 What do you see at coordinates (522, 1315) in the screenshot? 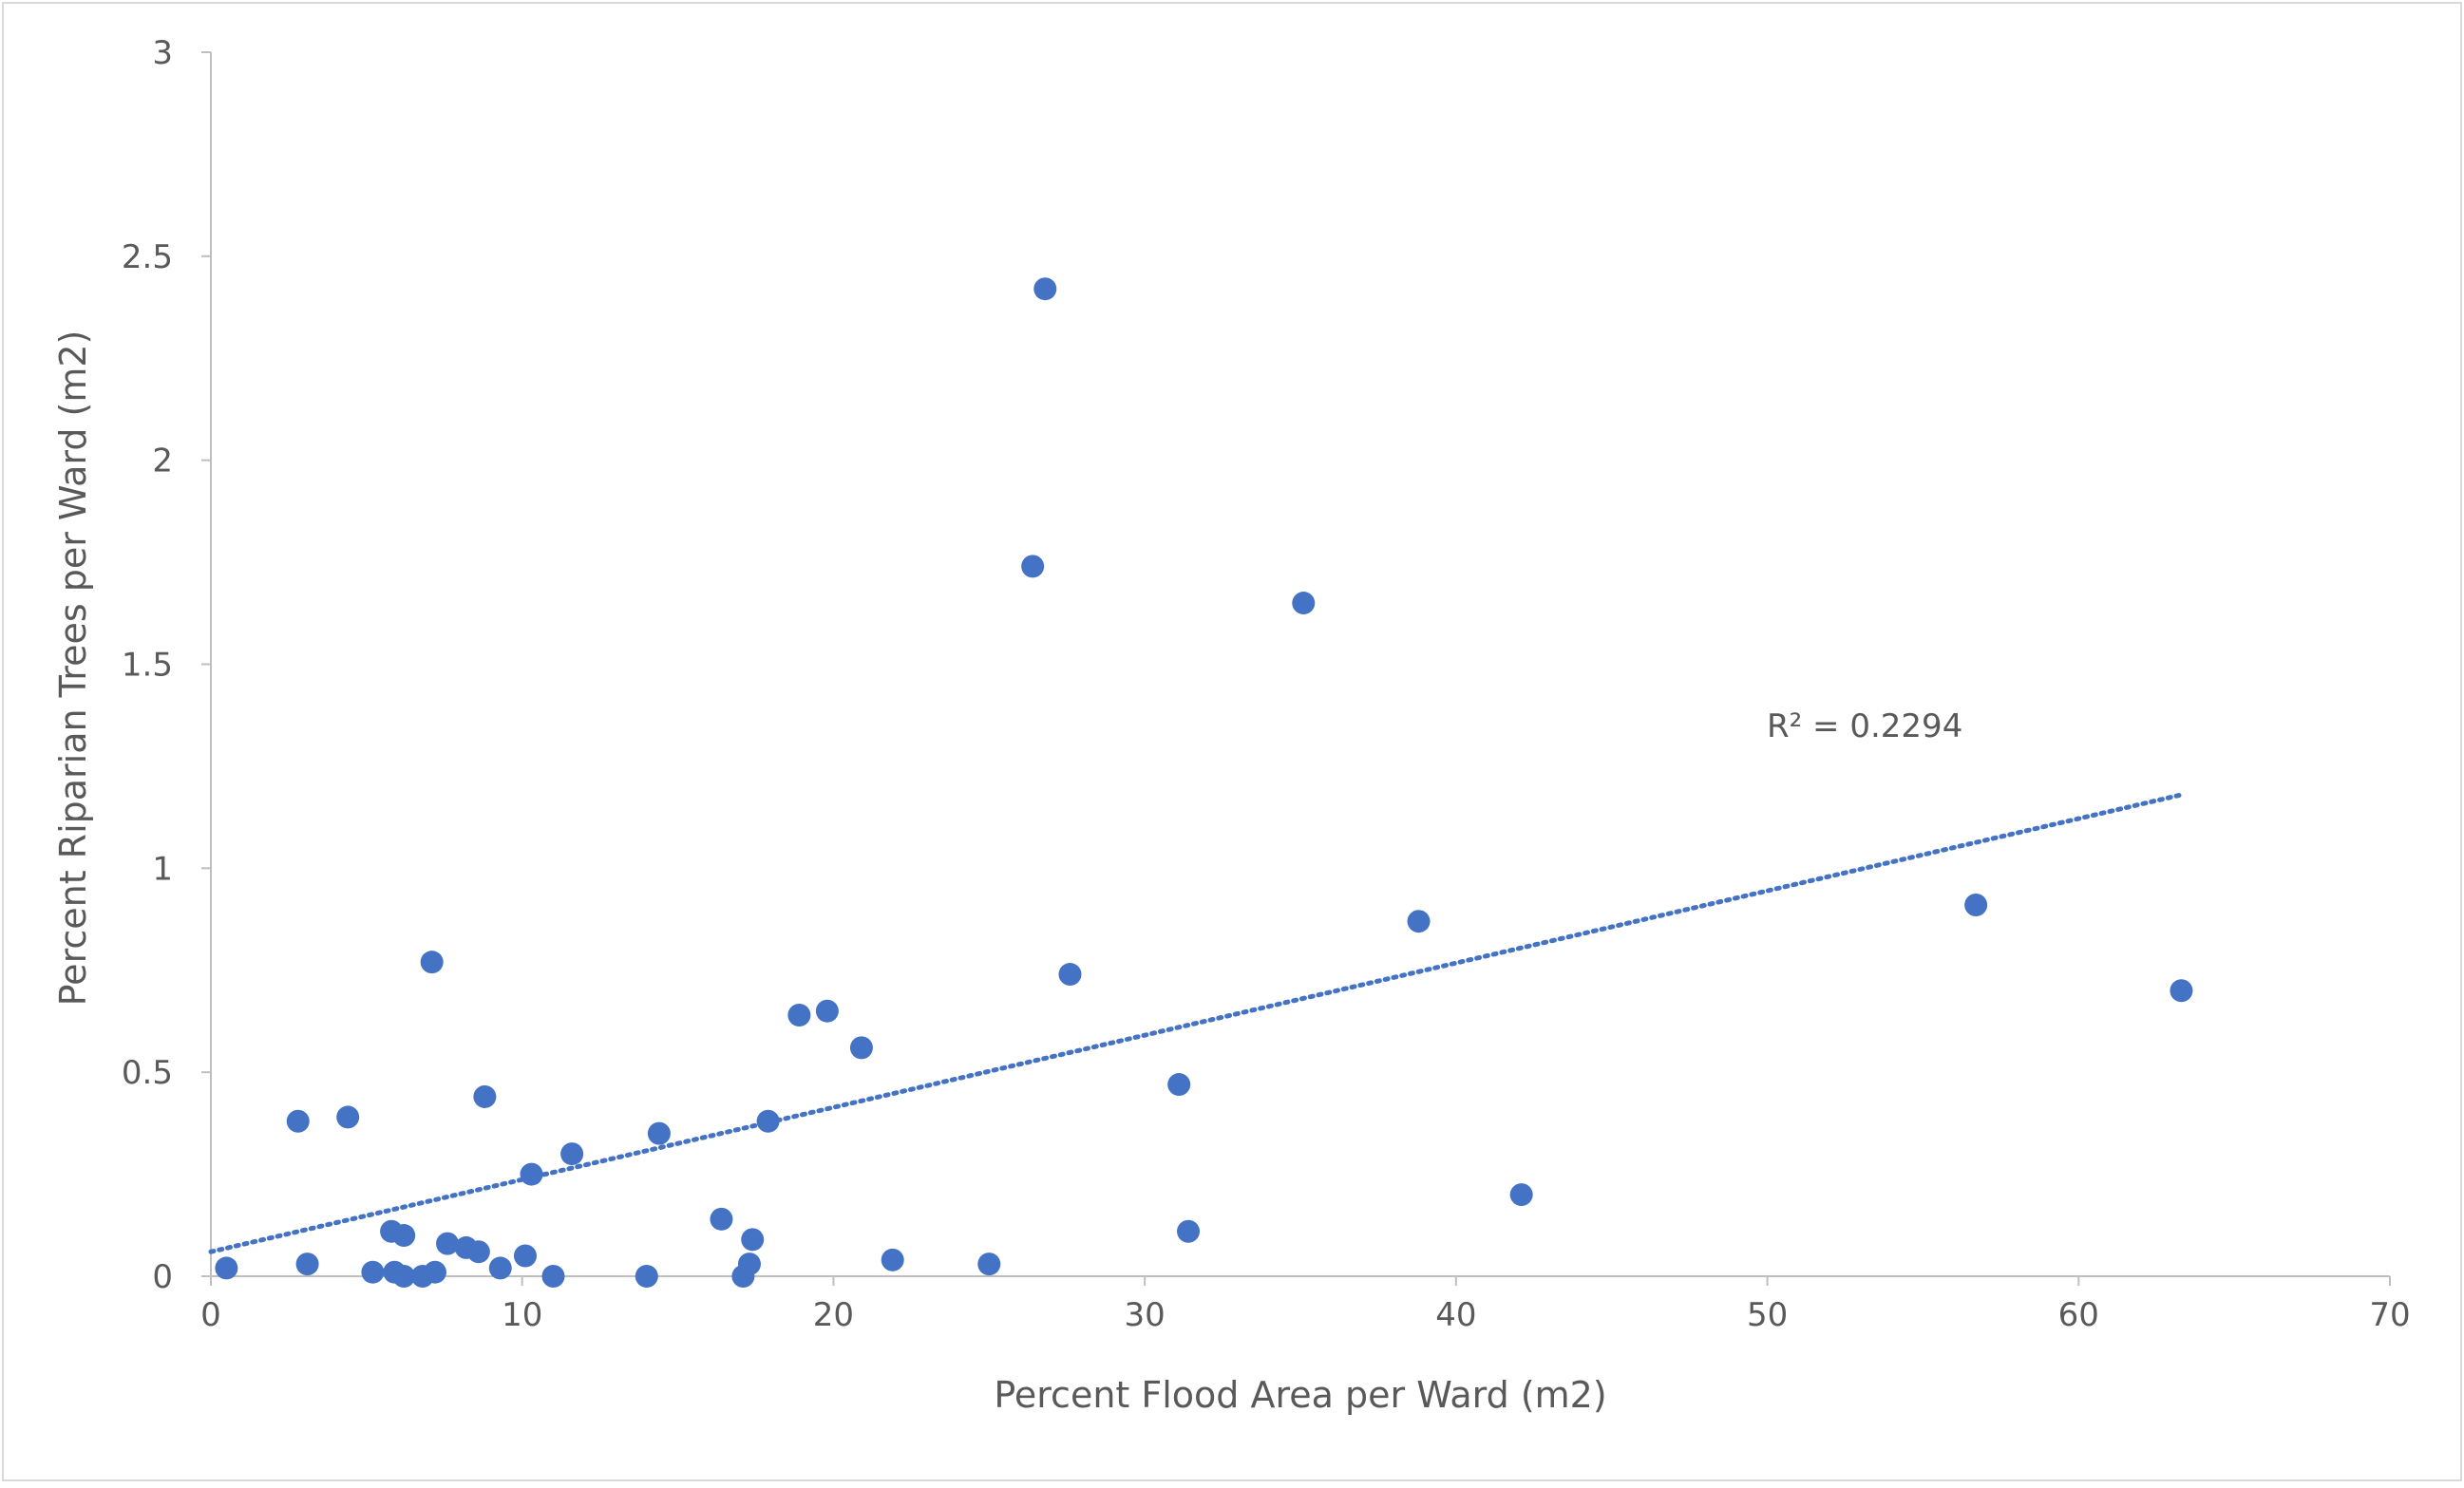
I see `x-tick-label: 10` at bounding box center [522, 1315].